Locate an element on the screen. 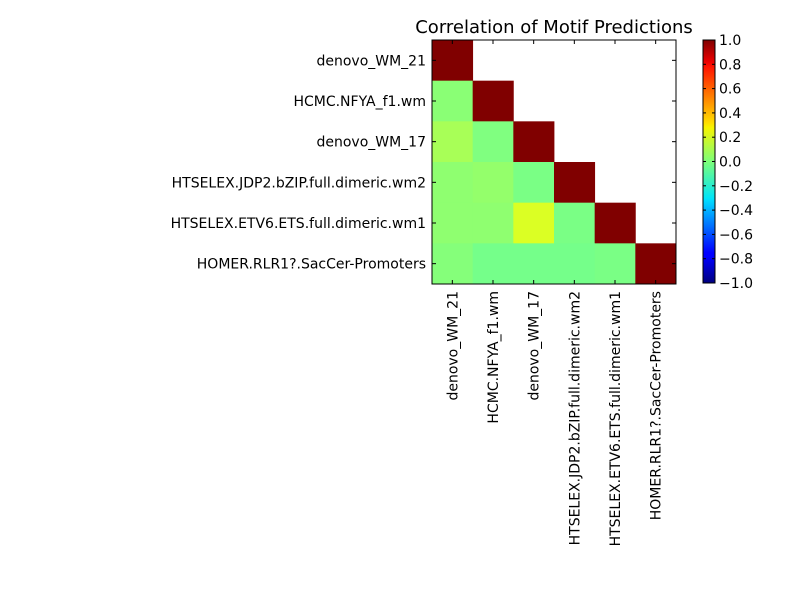  colorbar-tick-label: 0.4 is located at coordinates (730, 114).